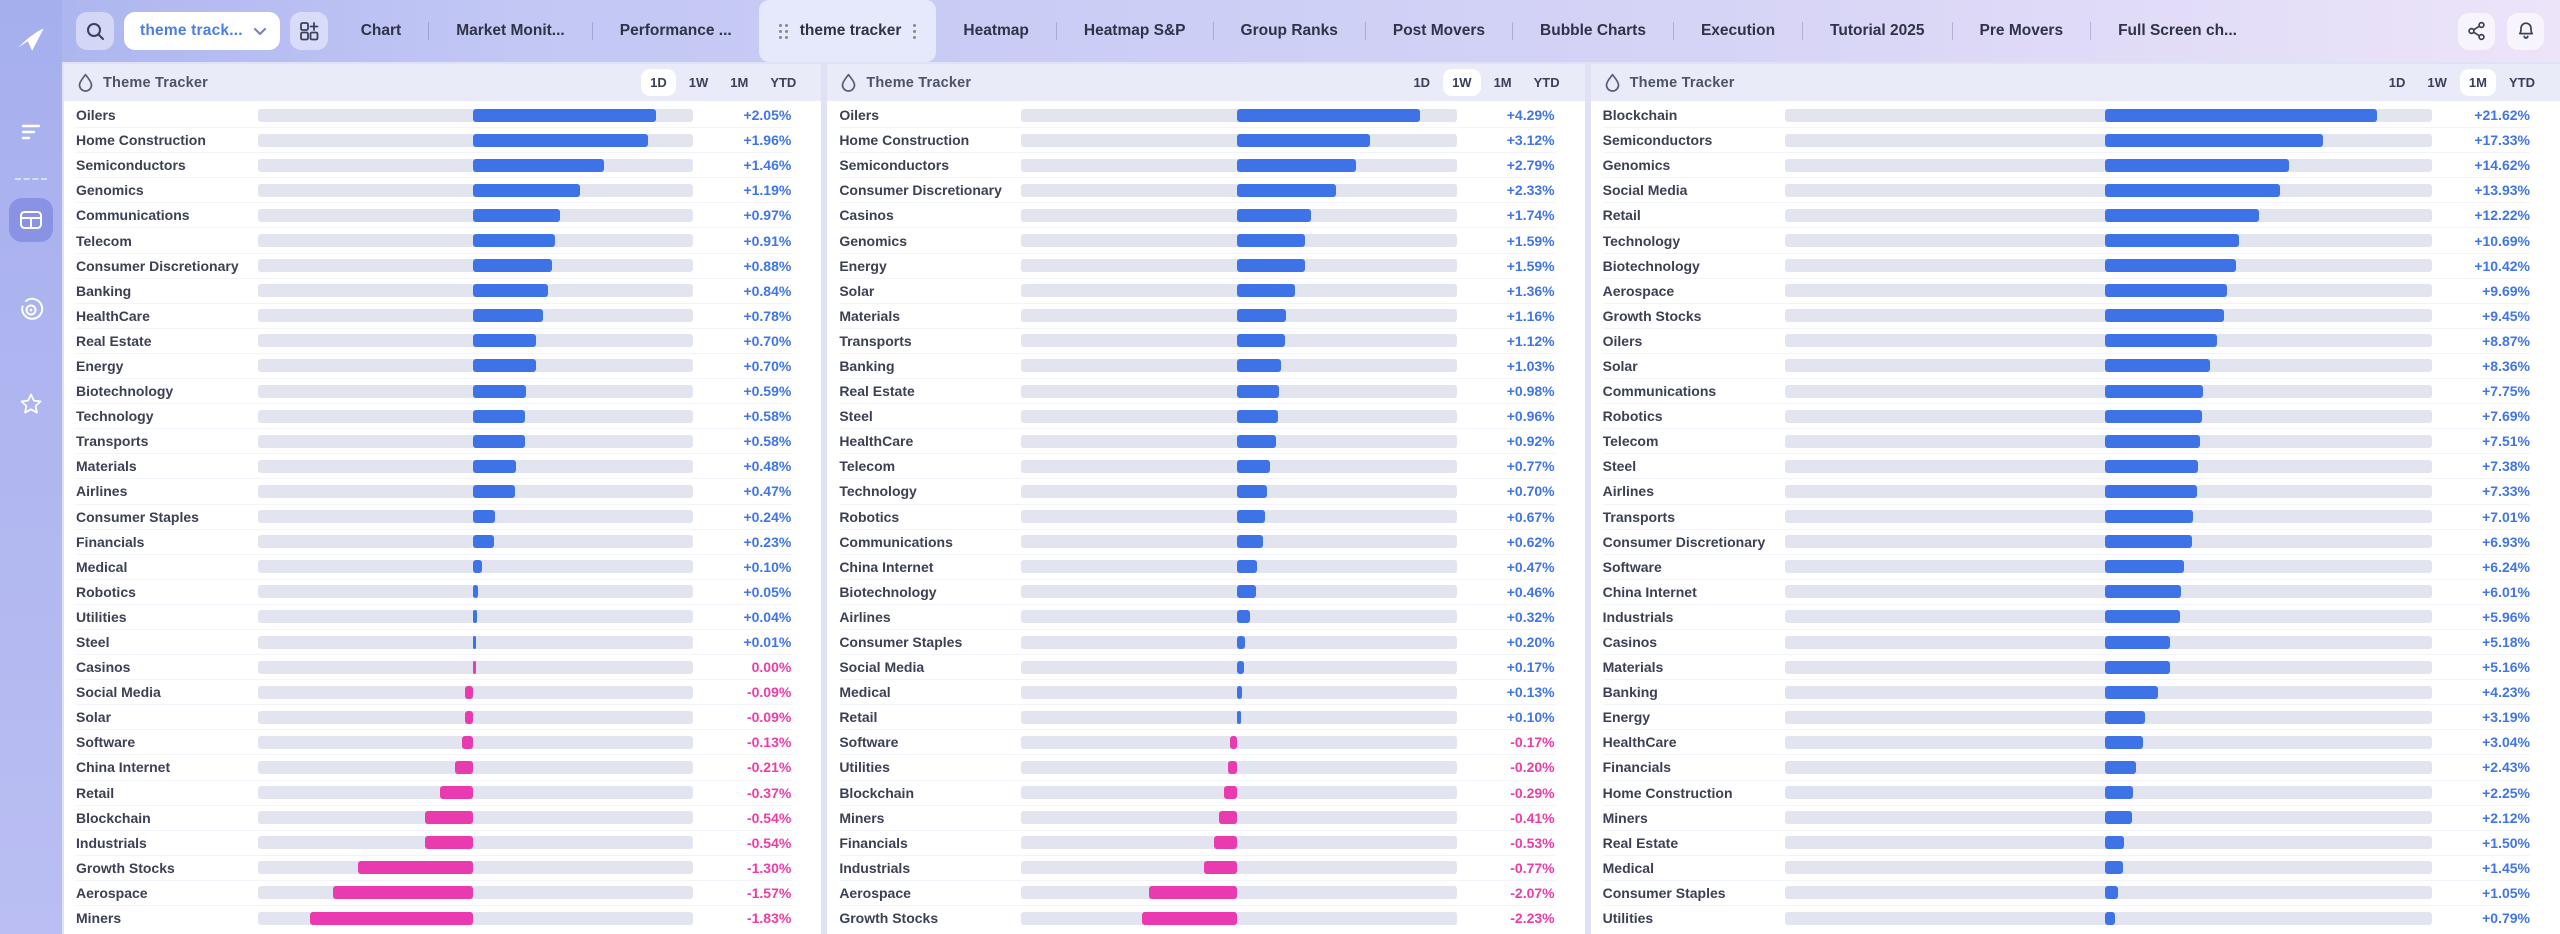 The width and height of the screenshot is (2560, 934). I want to click on theme-change-value: +2.05%, so click(767, 115).